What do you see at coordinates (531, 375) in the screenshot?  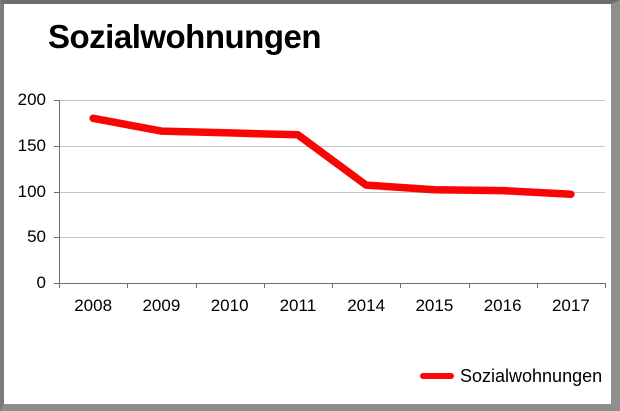 I see `legend-label: Sozialwohnungen` at bounding box center [531, 375].